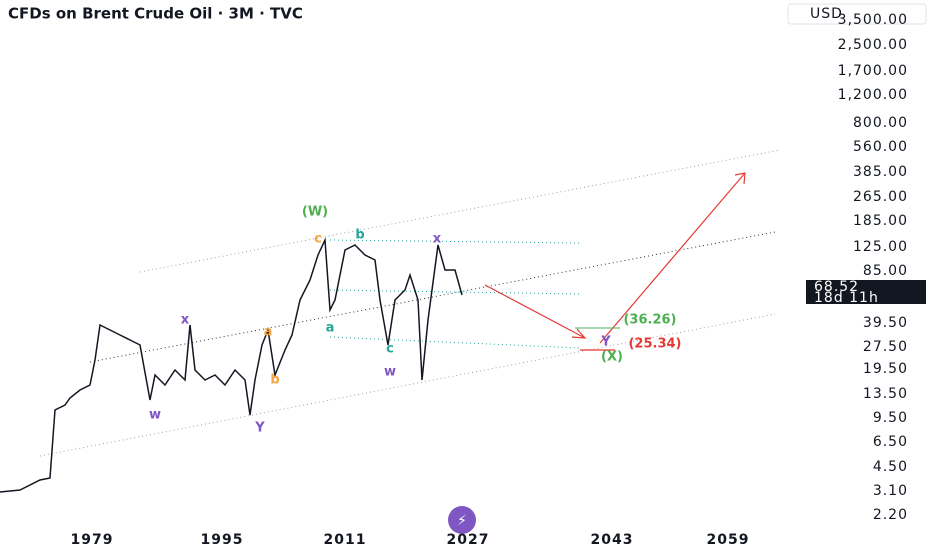  What do you see at coordinates (654, 344) in the screenshot?
I see `wave-label: (25.34)` at bounding box center [654, 344].